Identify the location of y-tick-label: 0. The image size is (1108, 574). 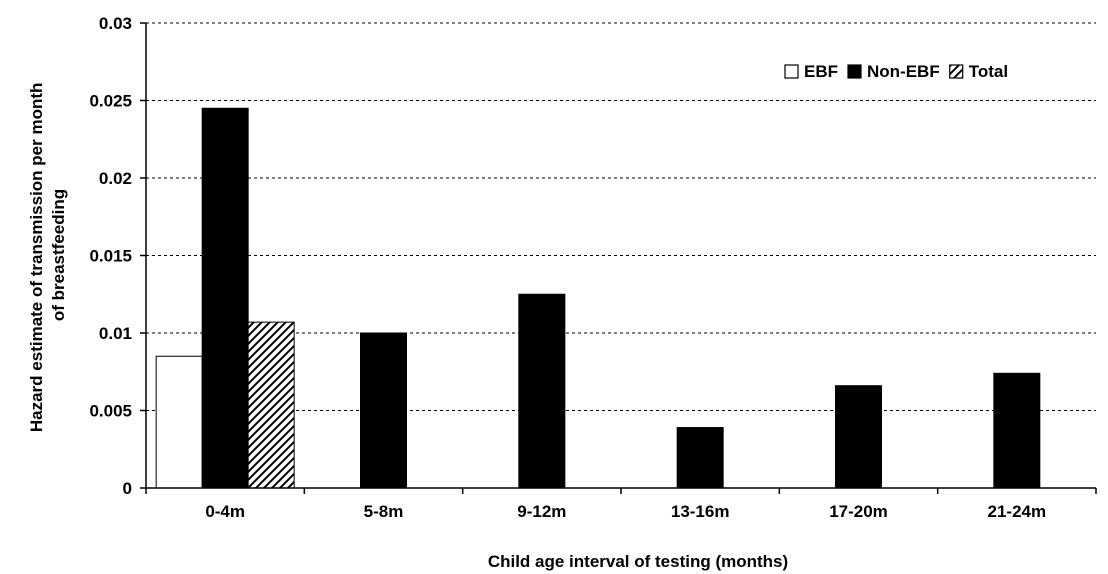
(127, 488).